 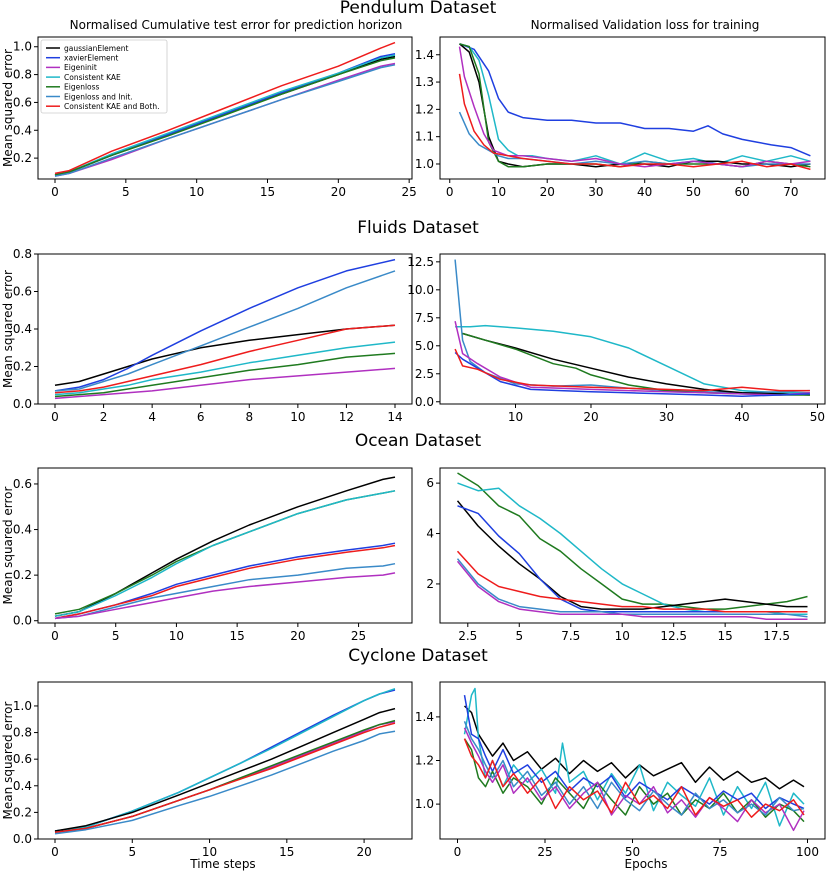 What do you see at coordinates (111, 106) in the screenshot?
I see `legend-label: Consistent KAE and Both.` at bounding box center [111, 106].